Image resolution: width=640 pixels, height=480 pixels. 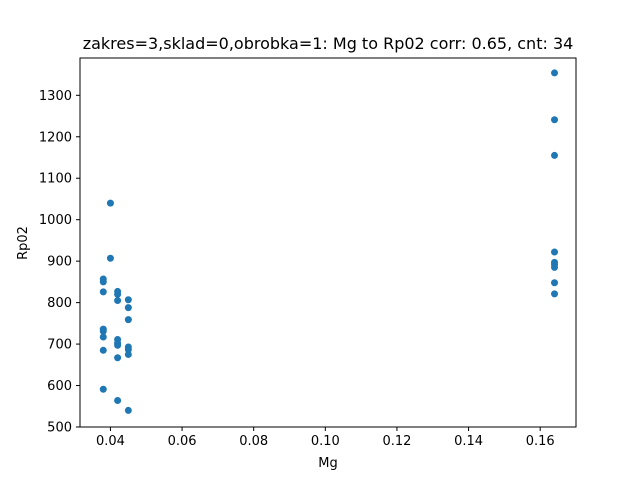 What do you see at coordinates (59, 386) in the screenshot?
I see `y-tick-label: 600` at bounding box center [59, 386].